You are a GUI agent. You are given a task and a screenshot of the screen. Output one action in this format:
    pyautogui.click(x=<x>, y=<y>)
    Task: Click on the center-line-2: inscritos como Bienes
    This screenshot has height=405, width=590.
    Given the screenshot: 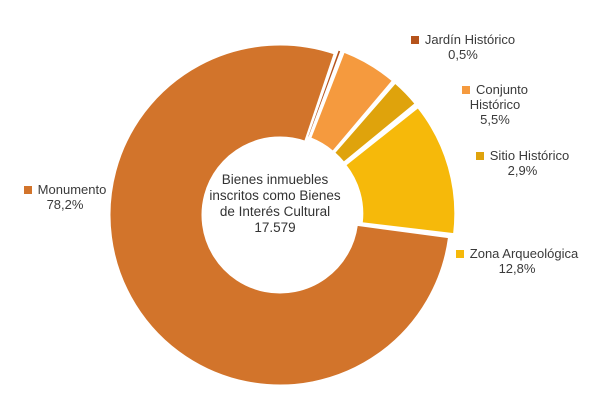 What is the action you would take?
    pyautogui.click(x=275, y=195)
    